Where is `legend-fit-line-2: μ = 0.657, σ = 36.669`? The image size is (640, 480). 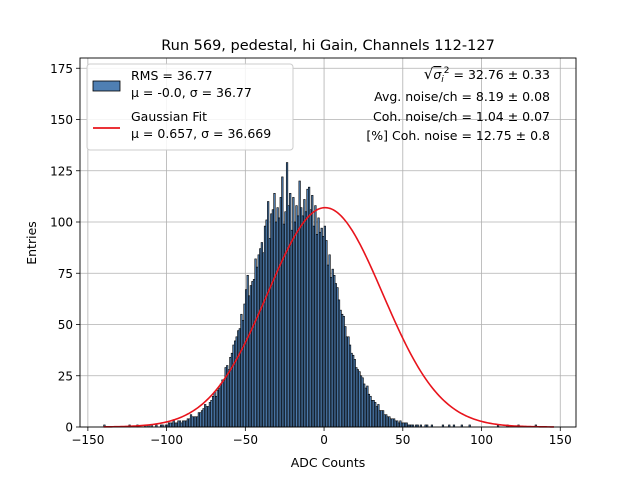
legend-fit-line-2: μ = 0.657, σ = 36.669 is located at coordinates (201, 133).